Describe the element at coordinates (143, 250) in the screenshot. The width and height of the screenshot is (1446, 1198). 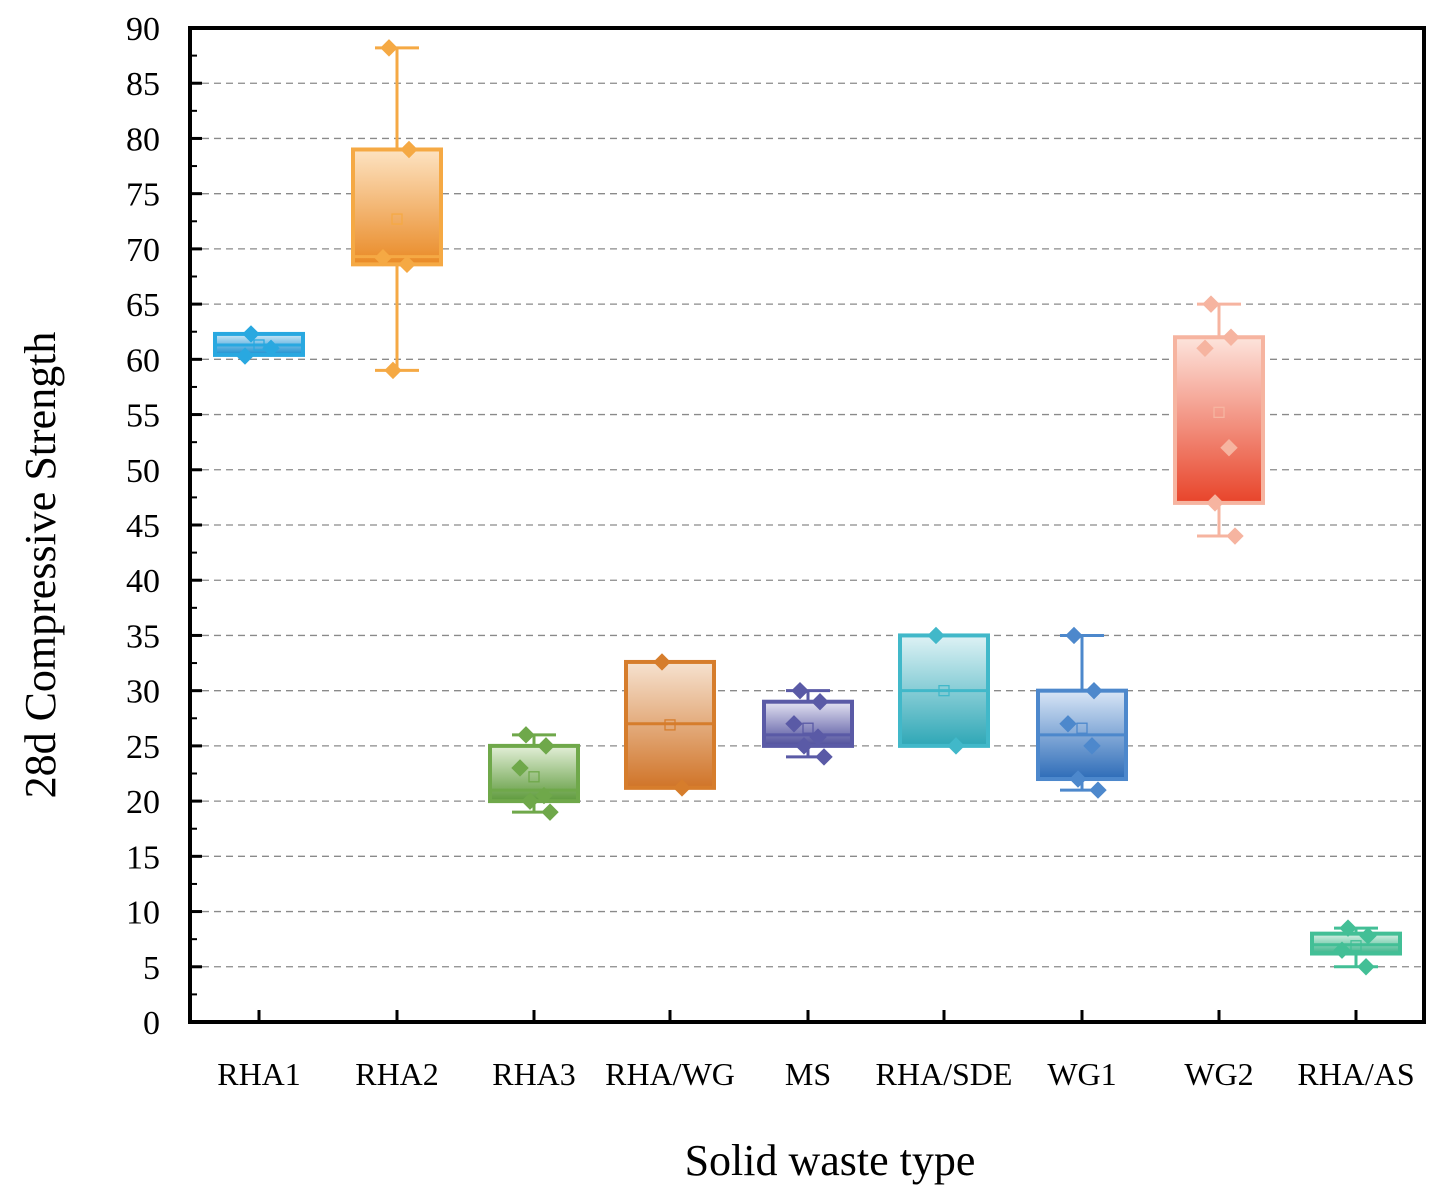
I see `y-tick-label: 70` at that location.